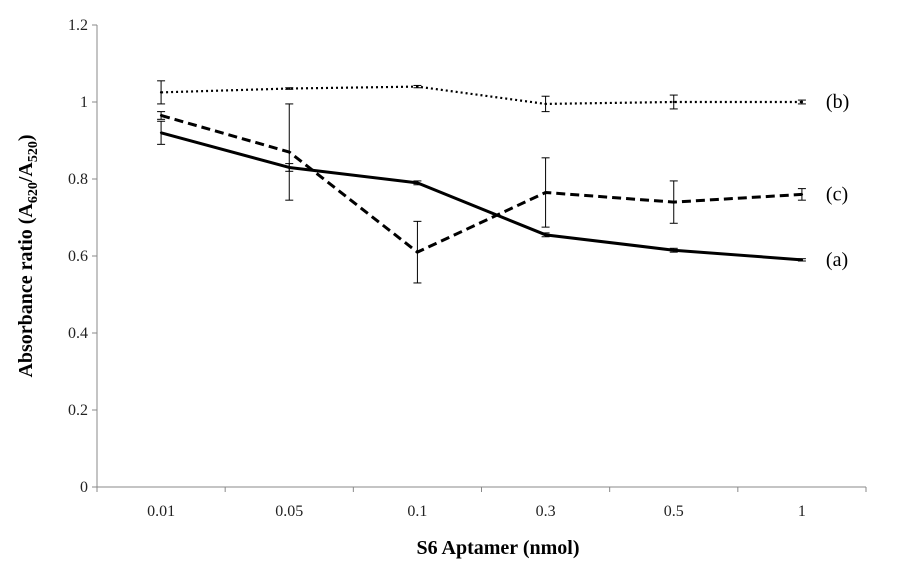 Image resolution: width=898 pixels, height=561 pixels. What do you see at coordinates (498, 548) in the screenshot?
I see `x-axis-title: S6 Aptamer (nmol)` at bounding box center [498, 548].